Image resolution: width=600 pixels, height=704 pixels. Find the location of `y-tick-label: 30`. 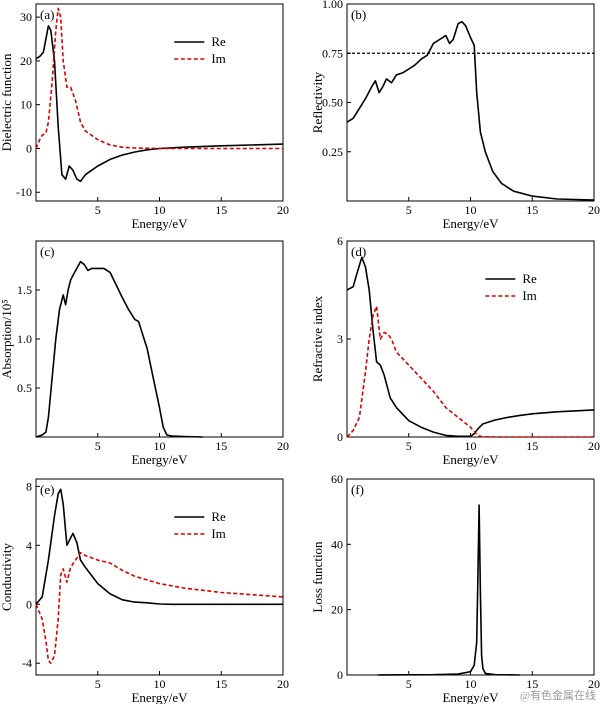

y-tick-label: 30 is located at coordinates (26, 17).